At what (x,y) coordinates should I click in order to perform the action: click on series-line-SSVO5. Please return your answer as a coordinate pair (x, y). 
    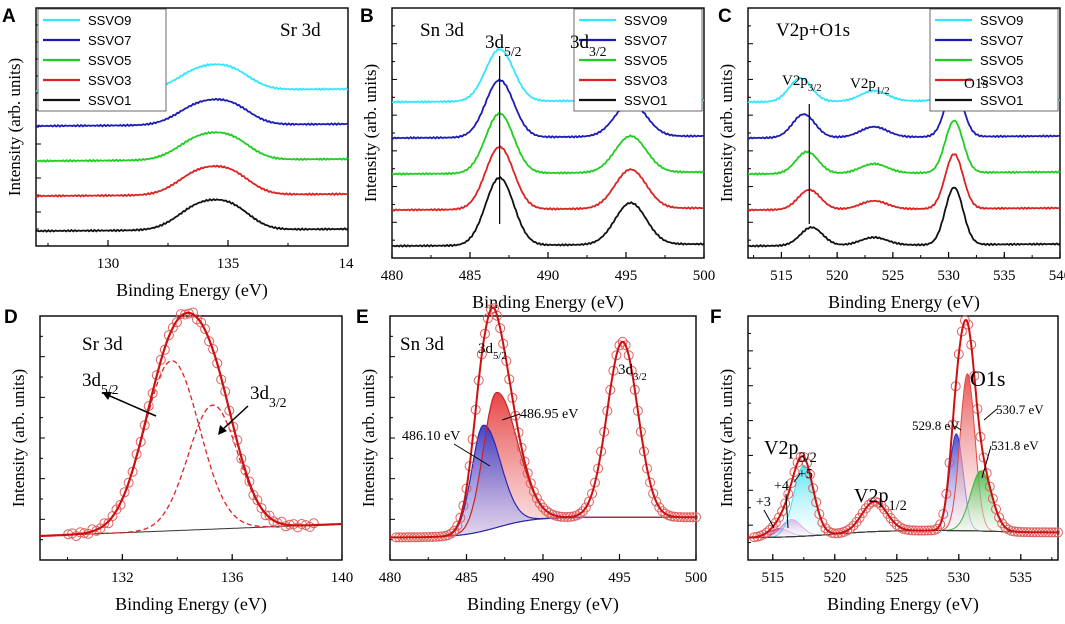
    Looking at the image, I should click on (192, 147).